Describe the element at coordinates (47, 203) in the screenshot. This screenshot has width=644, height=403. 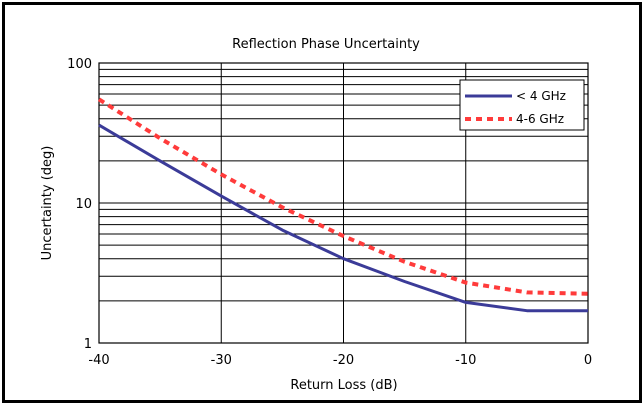
I see `y-axis-label: Uncertainty (deg)` at that location.